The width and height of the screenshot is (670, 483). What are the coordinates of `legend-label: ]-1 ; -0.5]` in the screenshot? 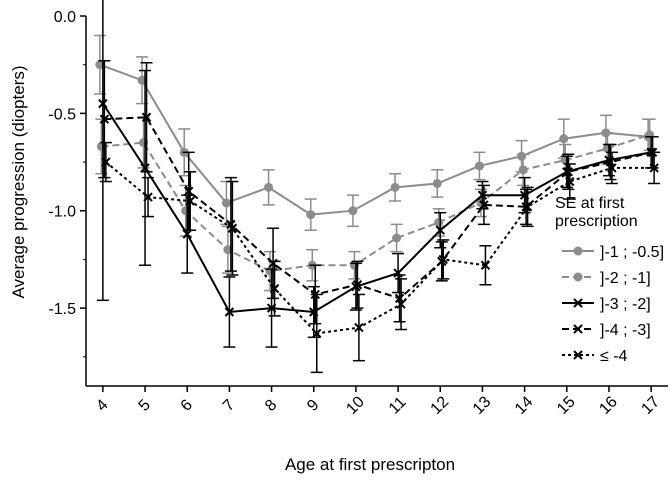 It's located at (632, 252).